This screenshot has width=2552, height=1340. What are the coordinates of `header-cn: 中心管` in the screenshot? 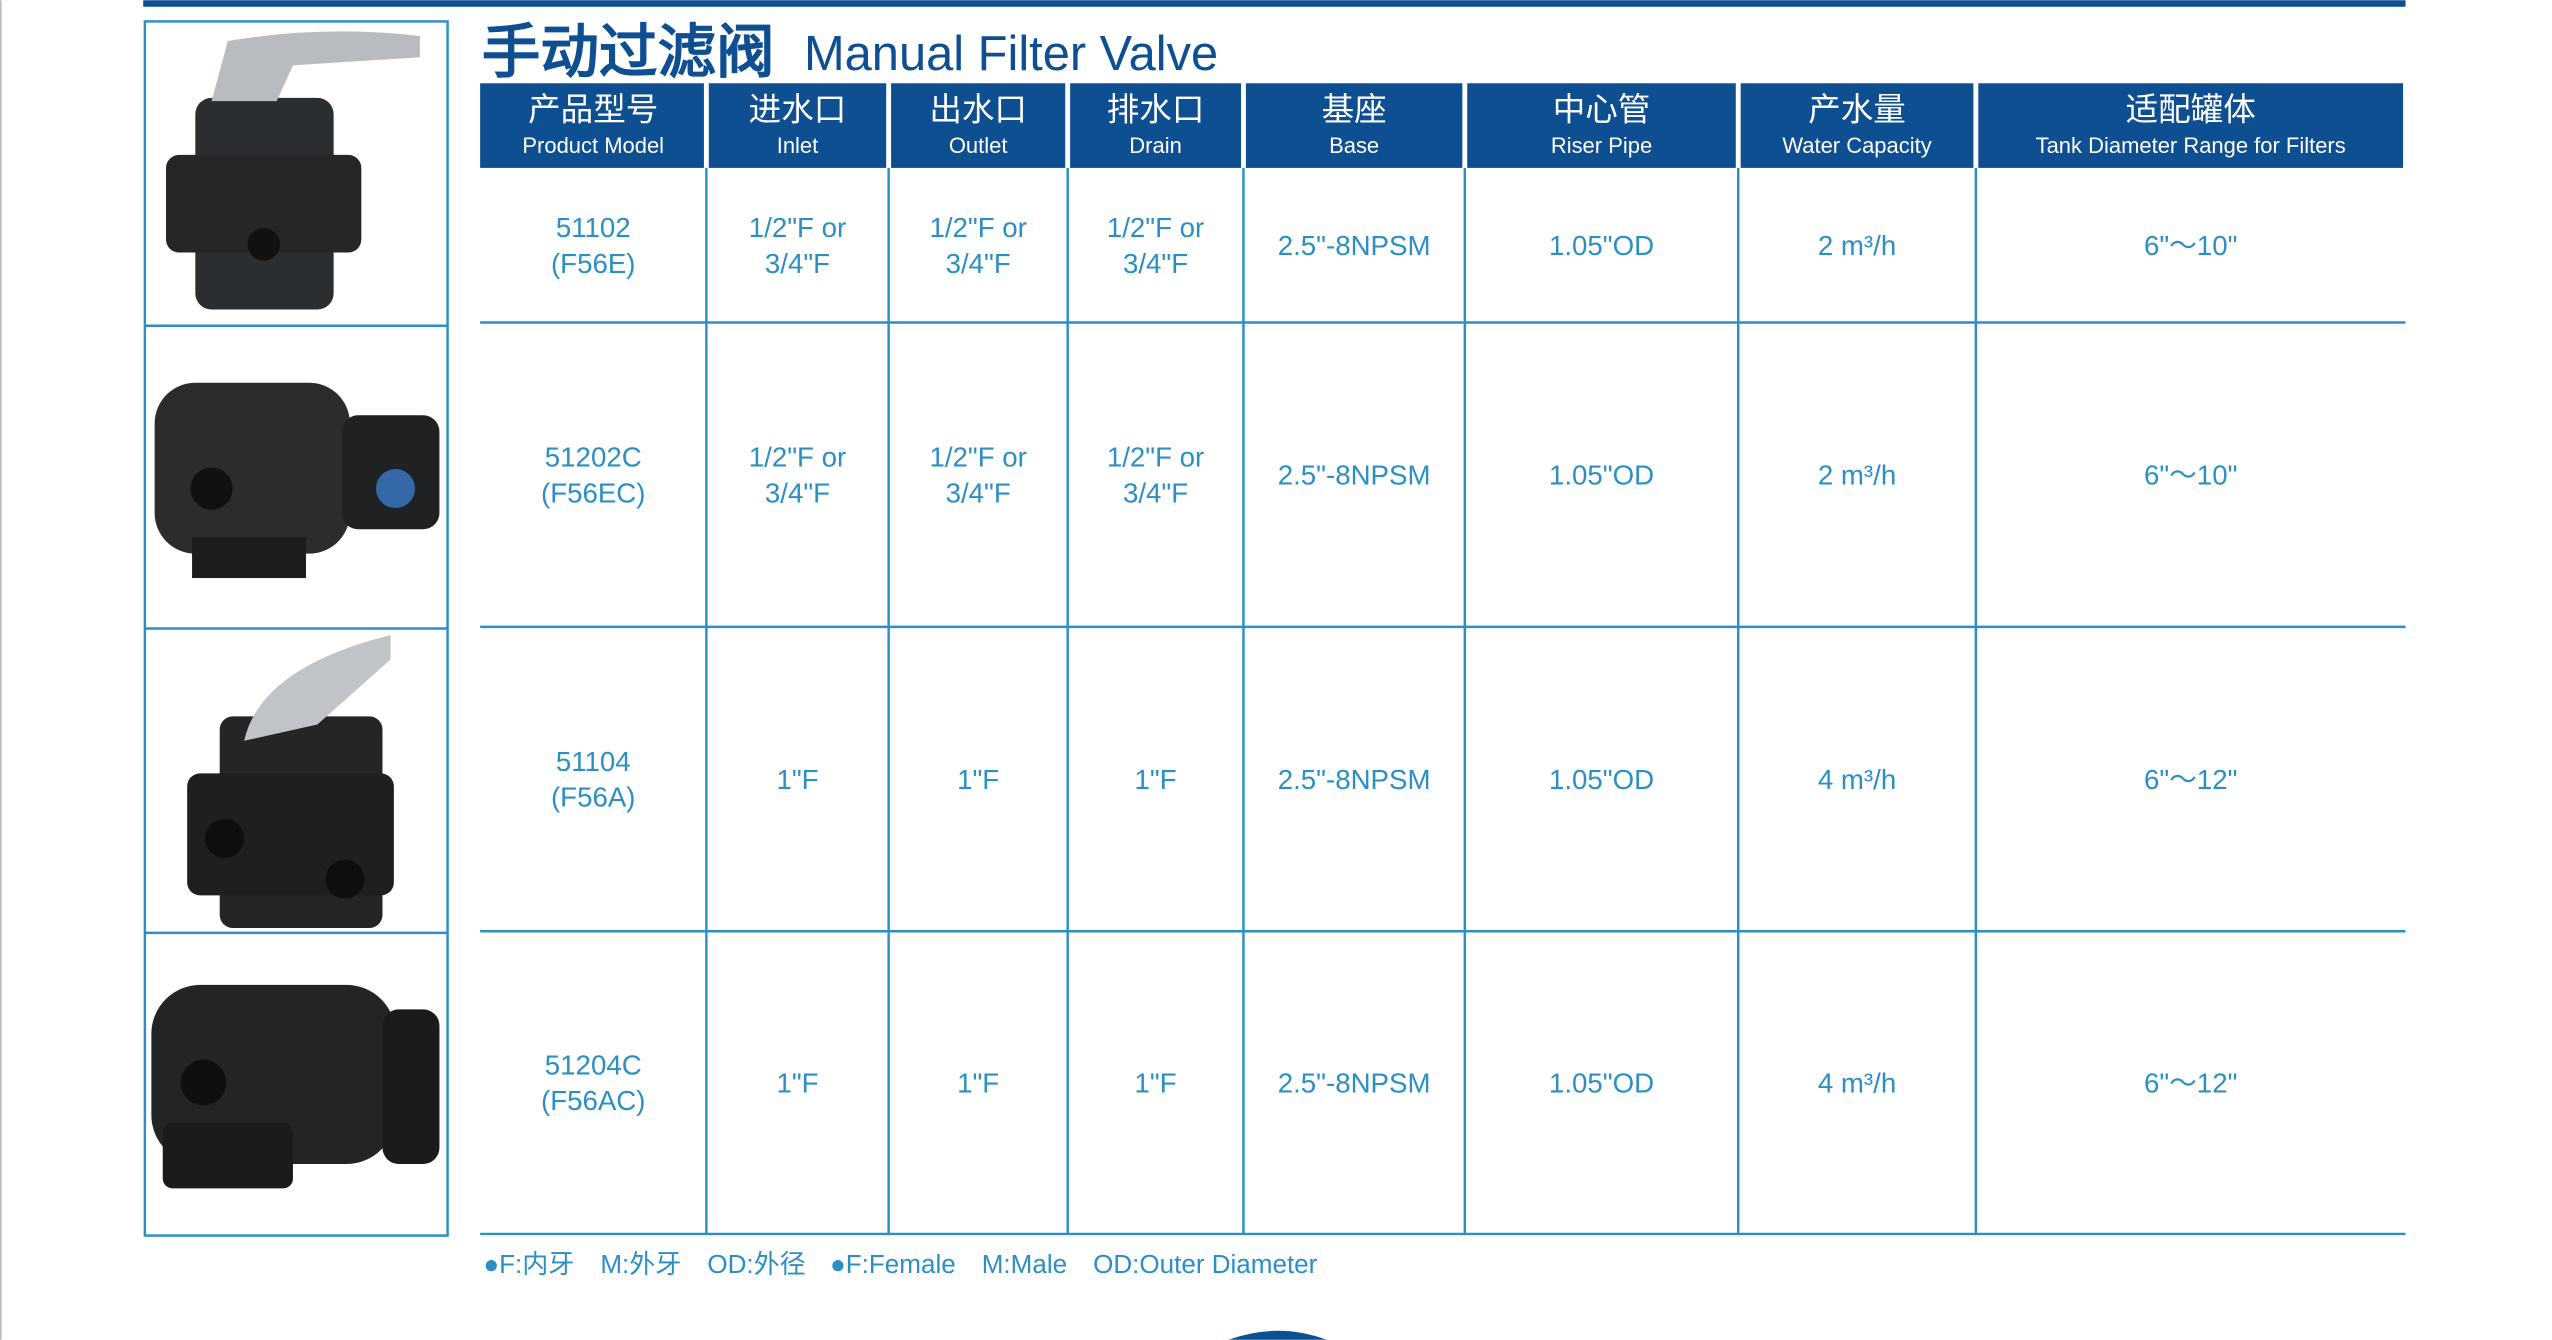 It's located at (1602, 110).